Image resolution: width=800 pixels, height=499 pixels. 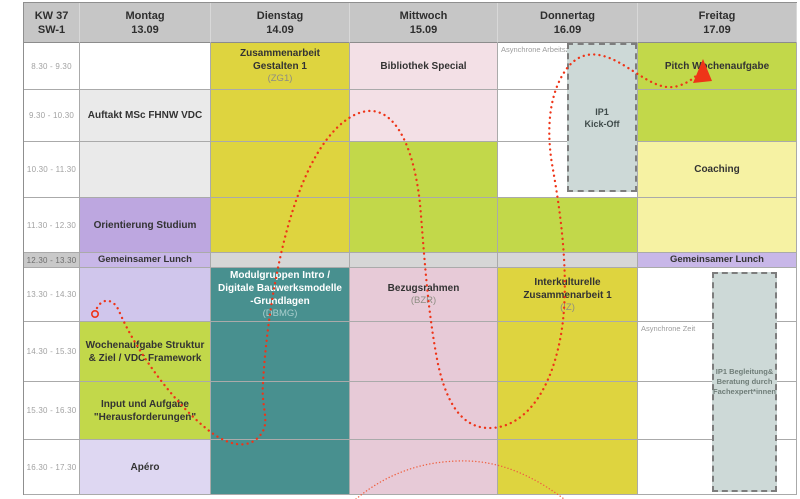 I want to click on cell-dienstag-row9, so click(x=280, y=467).